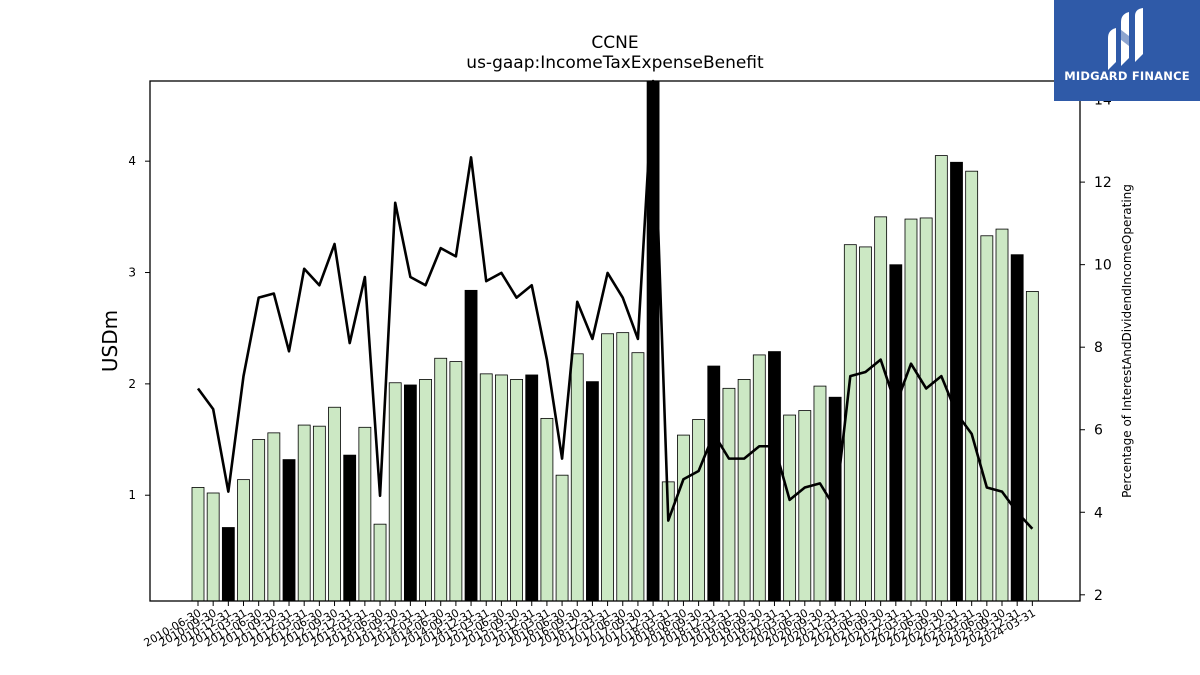 The width and height of the screenshot is (1200, 675). What do you see at coordinates (110, 341) in the screenshot?
I see `y-axis-label: USDm` at bounding box center [110, 341].